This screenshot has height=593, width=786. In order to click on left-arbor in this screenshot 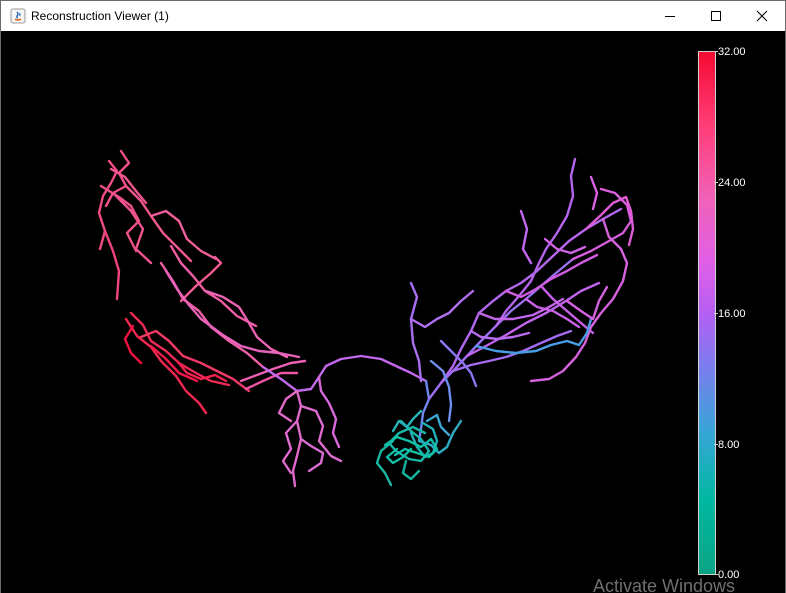, I will do `click(202, 282)`.